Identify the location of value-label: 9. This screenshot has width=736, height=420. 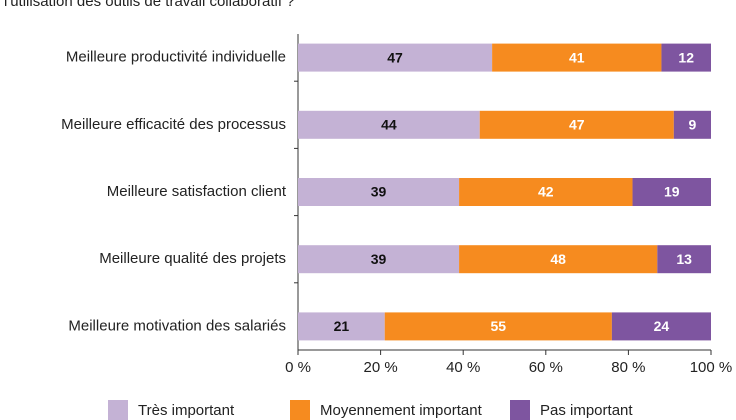
(693, 125).